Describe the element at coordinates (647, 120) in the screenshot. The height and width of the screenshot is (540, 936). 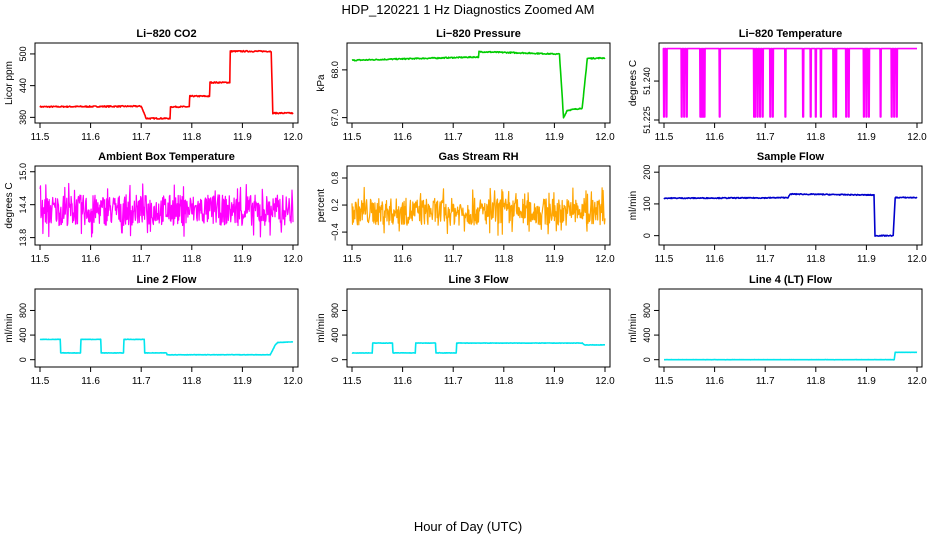
I see `y-tick-label: 51.225` at that location.